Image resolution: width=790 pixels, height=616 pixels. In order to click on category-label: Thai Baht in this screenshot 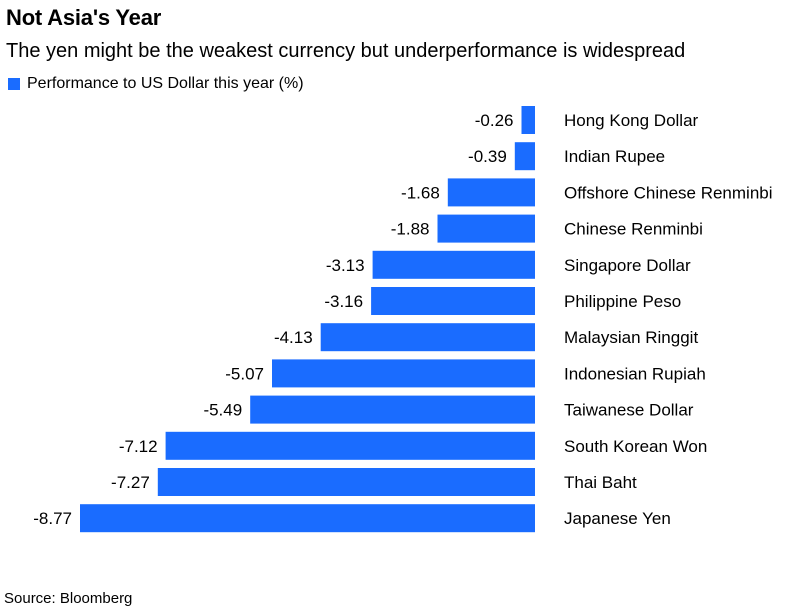, I will do `click(600, 482)`.